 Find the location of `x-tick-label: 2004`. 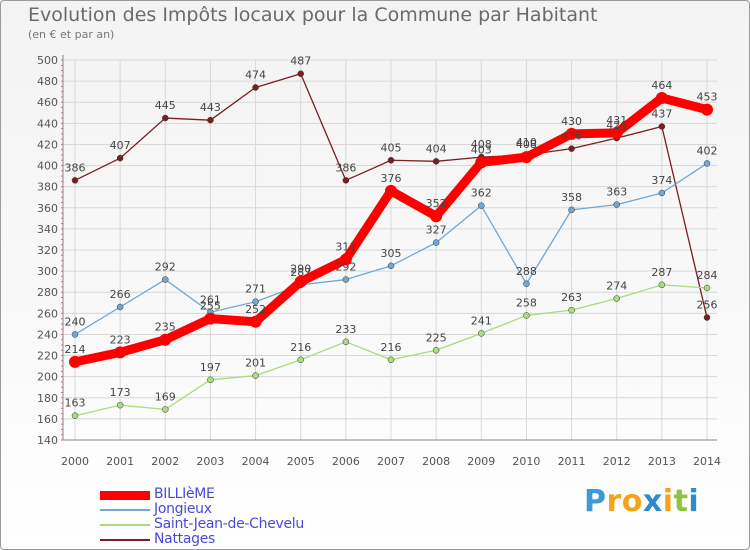

x-tick-label: 2004 is located at coordinates (256, 461).